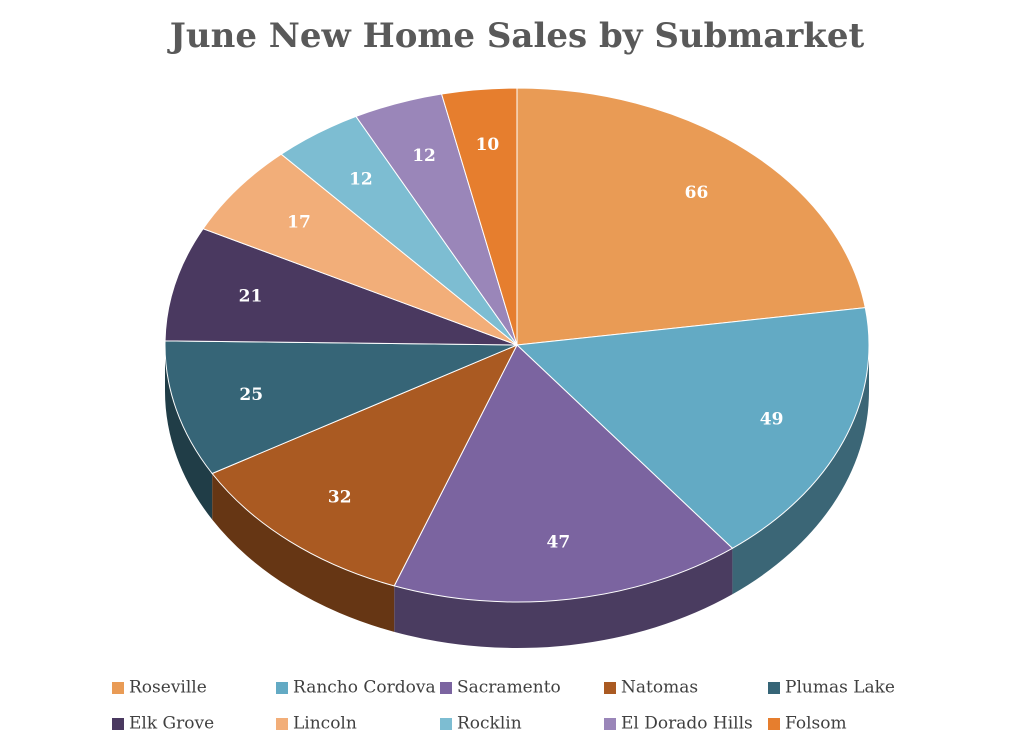 This screenshot has height=756, width=1024. I want to click on data-label: 32, so click(340, 498).